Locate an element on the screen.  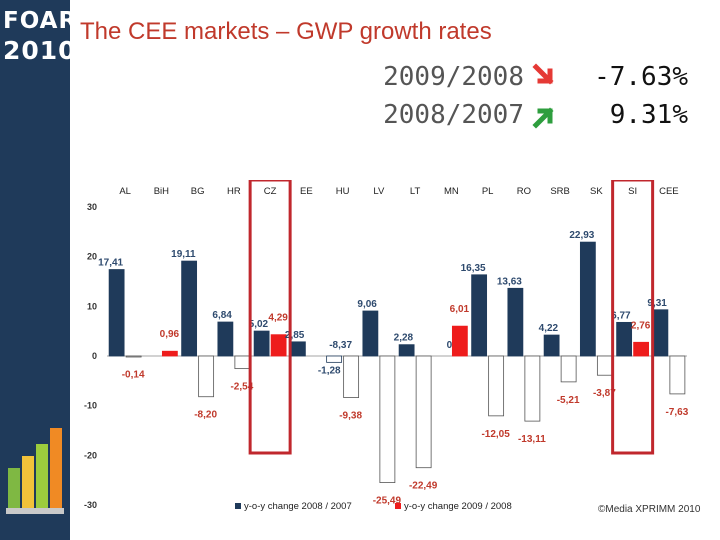
category-label: CZ is located at coordinates (270, 191).